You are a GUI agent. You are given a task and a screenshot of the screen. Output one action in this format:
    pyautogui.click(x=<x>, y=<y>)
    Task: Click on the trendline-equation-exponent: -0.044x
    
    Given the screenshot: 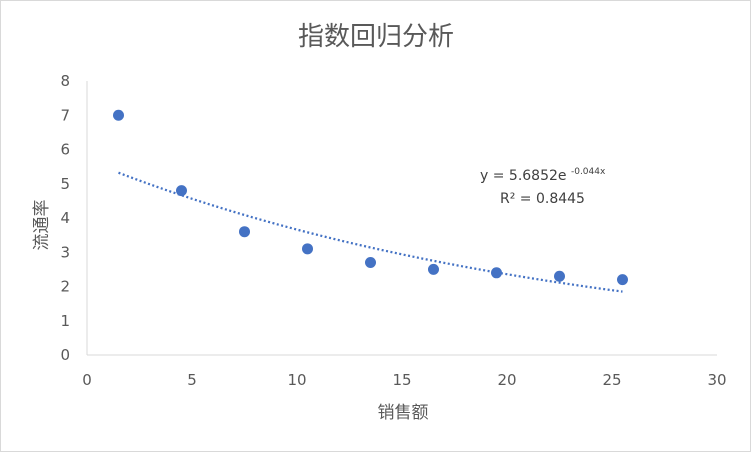 What is the action you would take?
    pyautogui.click(x=588, y=172)
    